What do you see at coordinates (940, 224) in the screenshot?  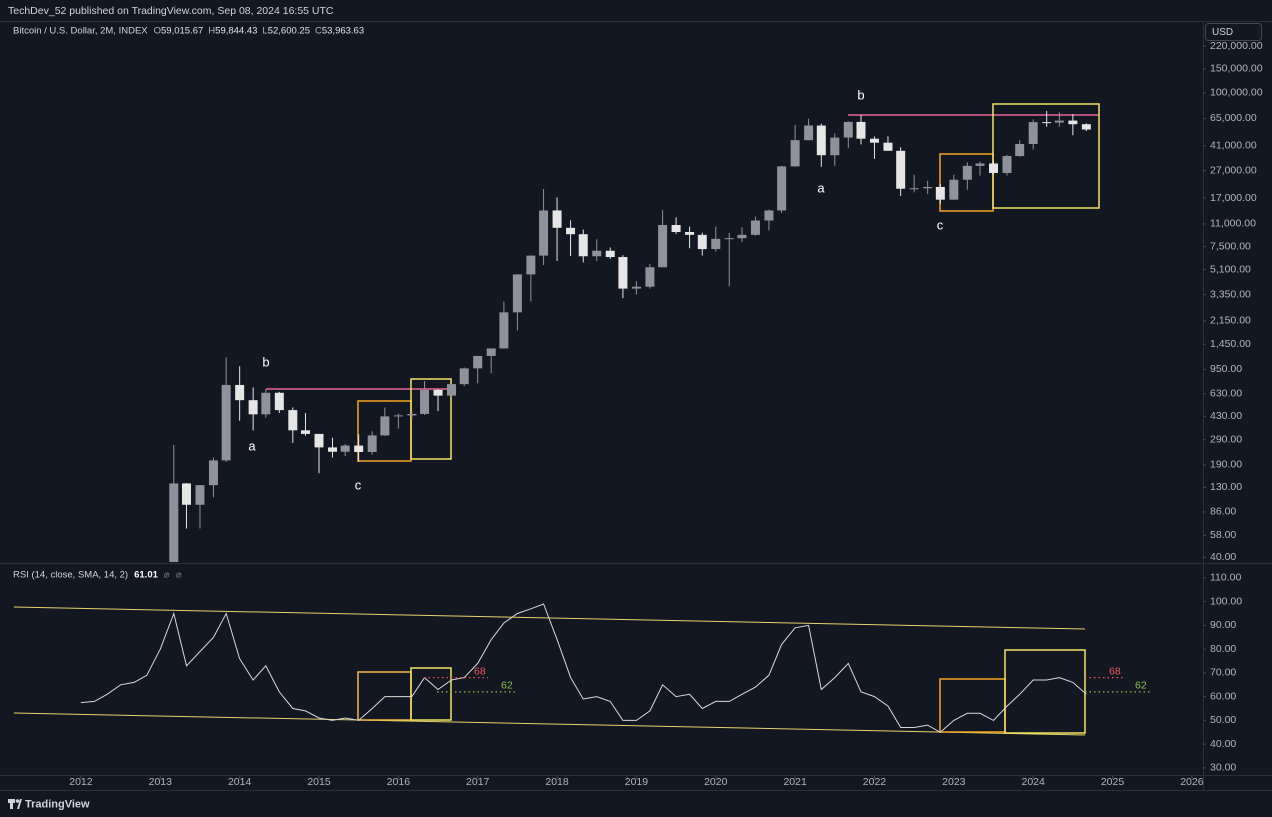 I see `wave-label: c` at bounding box center [940, 224].